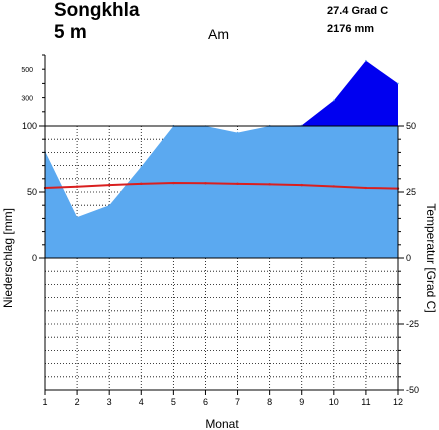  Describe the element at coordinates (27, 70) in the screenshot. I see `precip-upper-tick-label-500: 500` at that location.